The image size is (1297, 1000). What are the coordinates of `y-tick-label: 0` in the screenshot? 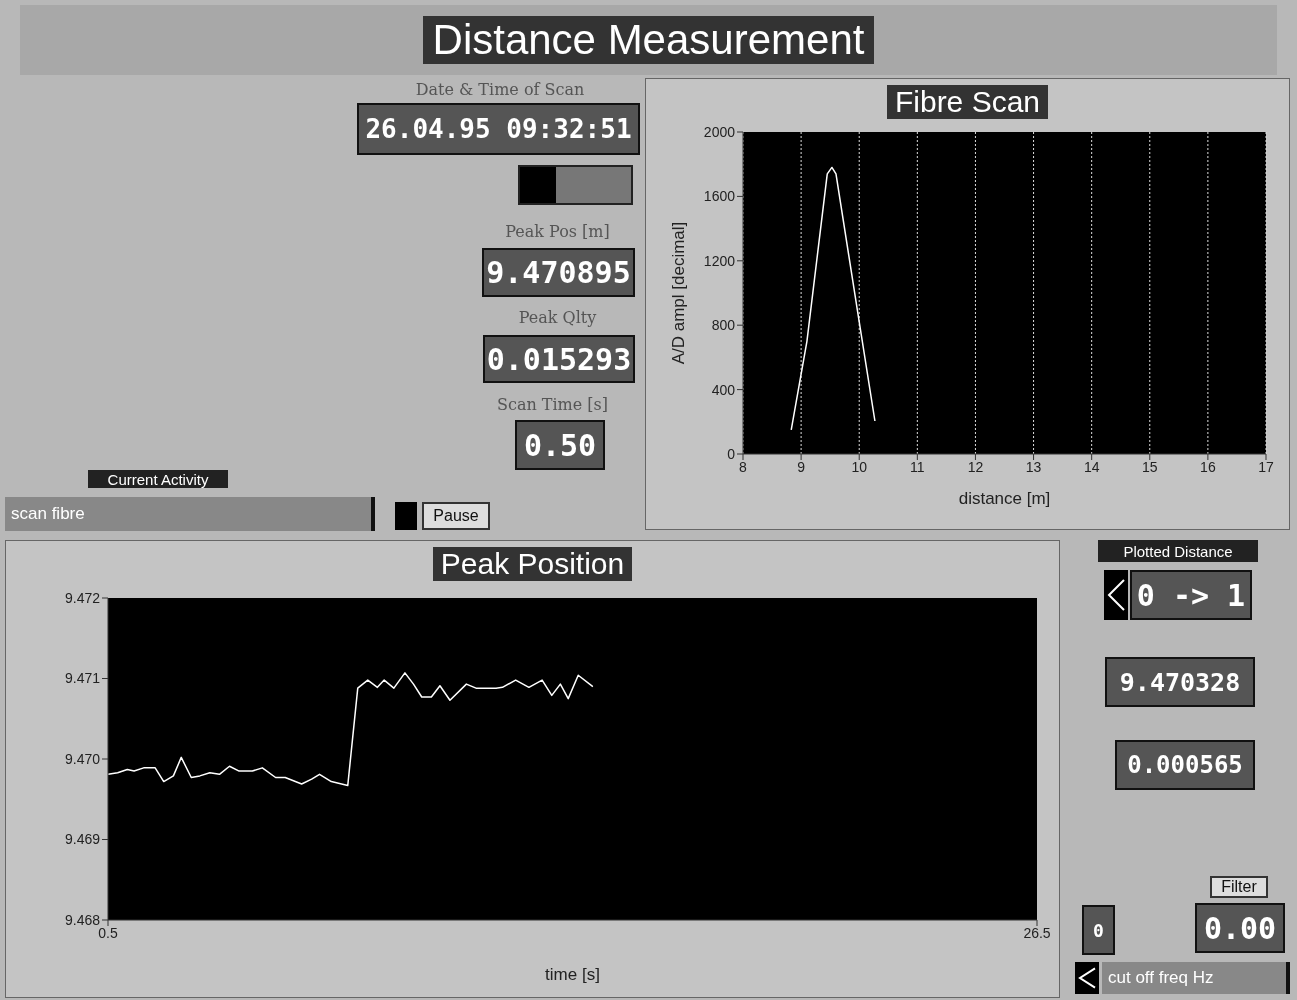 It's located at (731, 453).